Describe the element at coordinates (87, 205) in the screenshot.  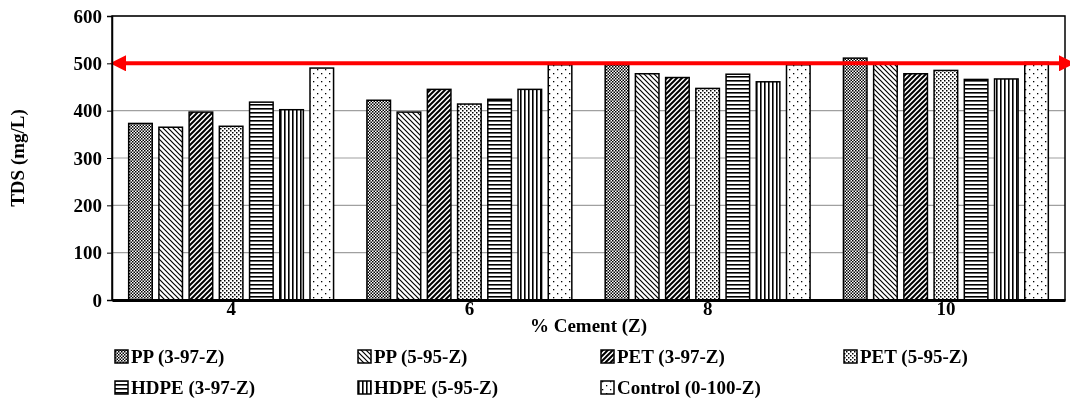
I see `y-tick-label: 200` at that location.